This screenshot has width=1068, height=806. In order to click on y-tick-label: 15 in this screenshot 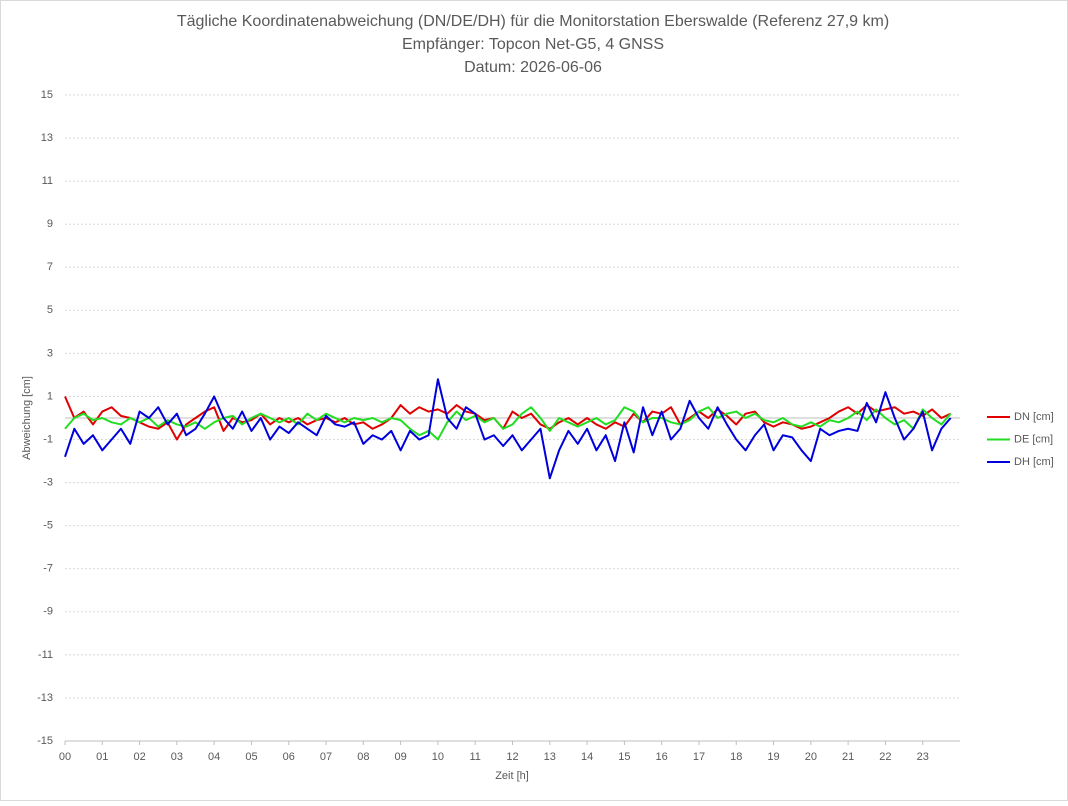, I will do `click(47, 95)`.